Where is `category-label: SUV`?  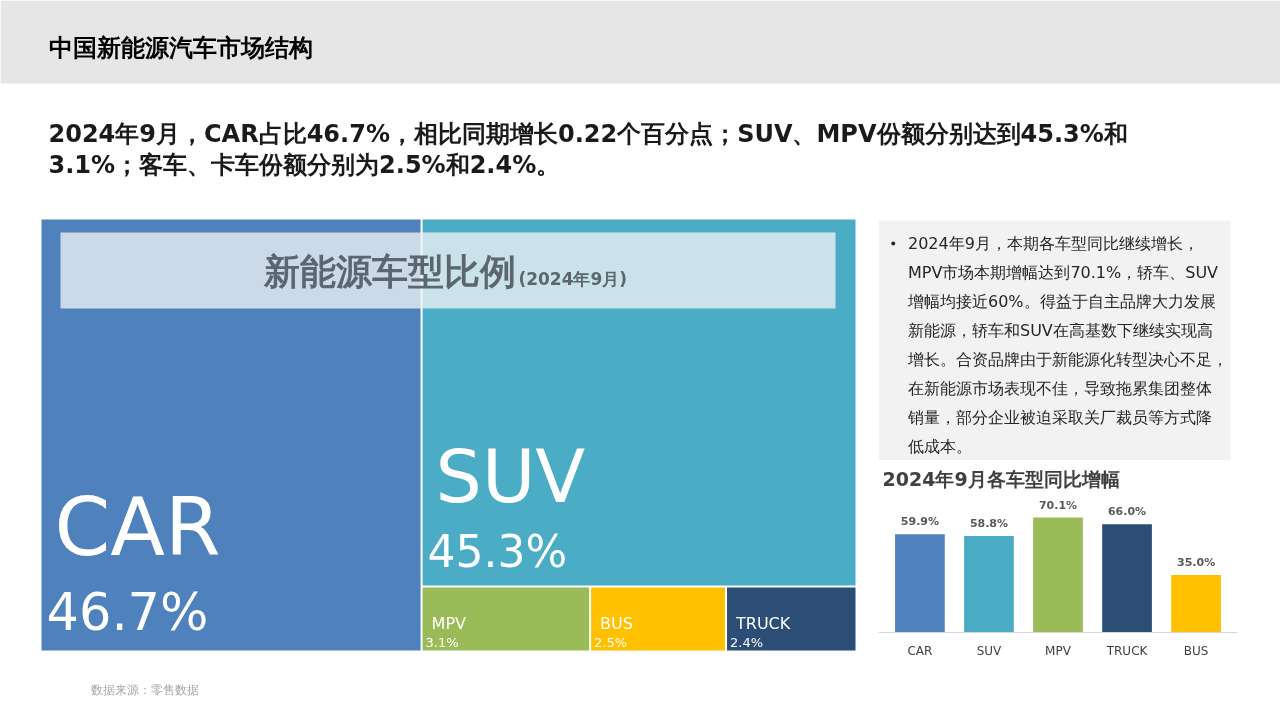
category-label: SUV is located at coordinates (510, 477).